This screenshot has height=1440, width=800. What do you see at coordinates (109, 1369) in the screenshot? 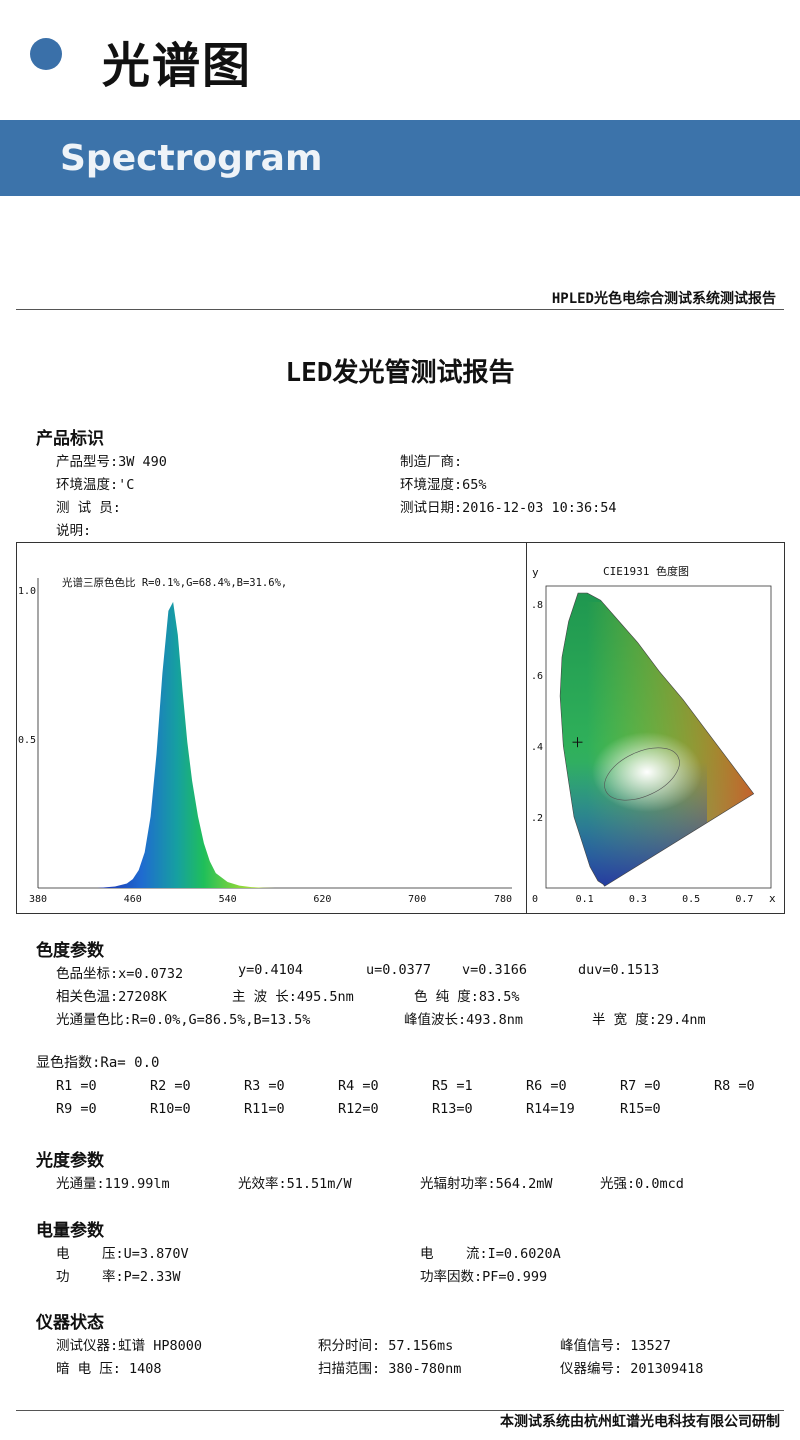
I see `dark-voltage: 暗 电 压: 1408` at bounding box center [109, 1369].